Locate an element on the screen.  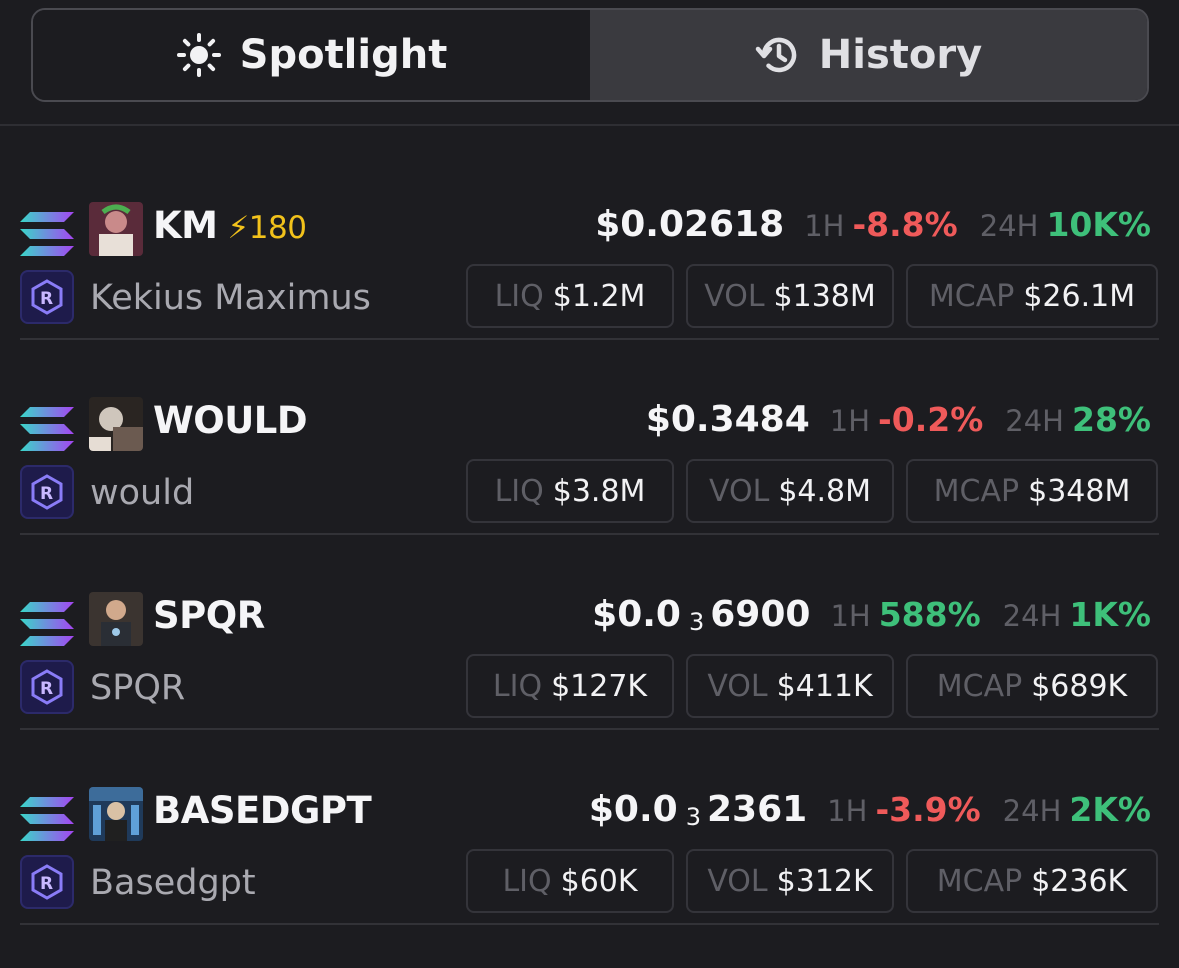
sun-icon is located at coordinates (199, 55).